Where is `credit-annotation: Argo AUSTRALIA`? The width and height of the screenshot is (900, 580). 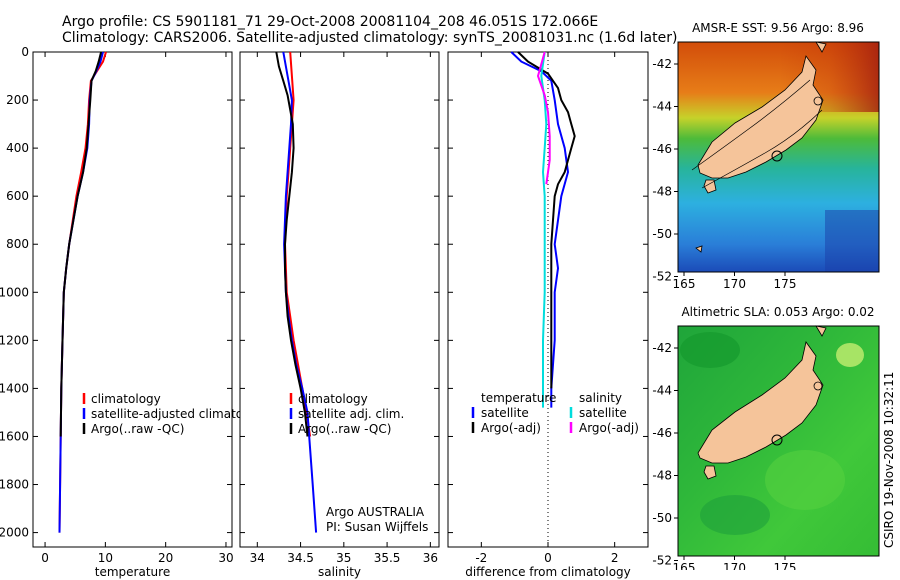
credit-annotation: Argo AUSTRALIA is located at coordinates (375, 512).